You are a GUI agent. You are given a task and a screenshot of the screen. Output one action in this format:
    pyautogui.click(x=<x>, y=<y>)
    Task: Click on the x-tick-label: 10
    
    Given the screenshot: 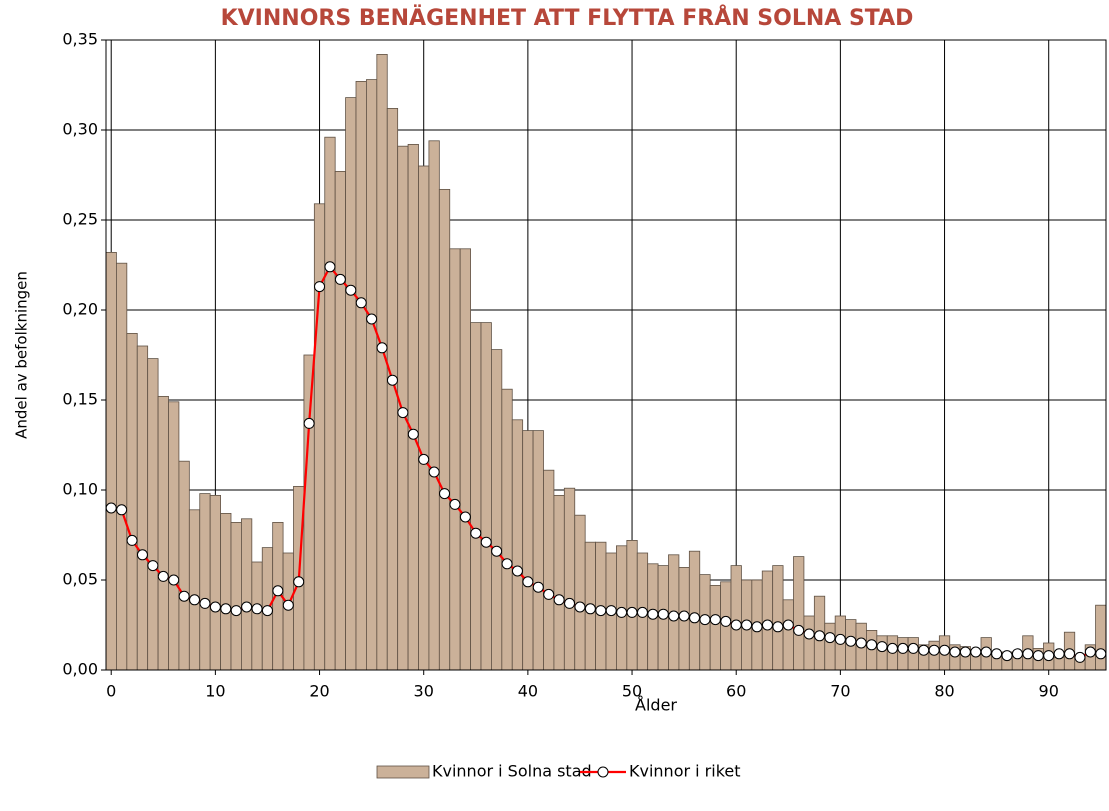 What is the action you would take?
    pyautogui.click(x=215, y=691)
    